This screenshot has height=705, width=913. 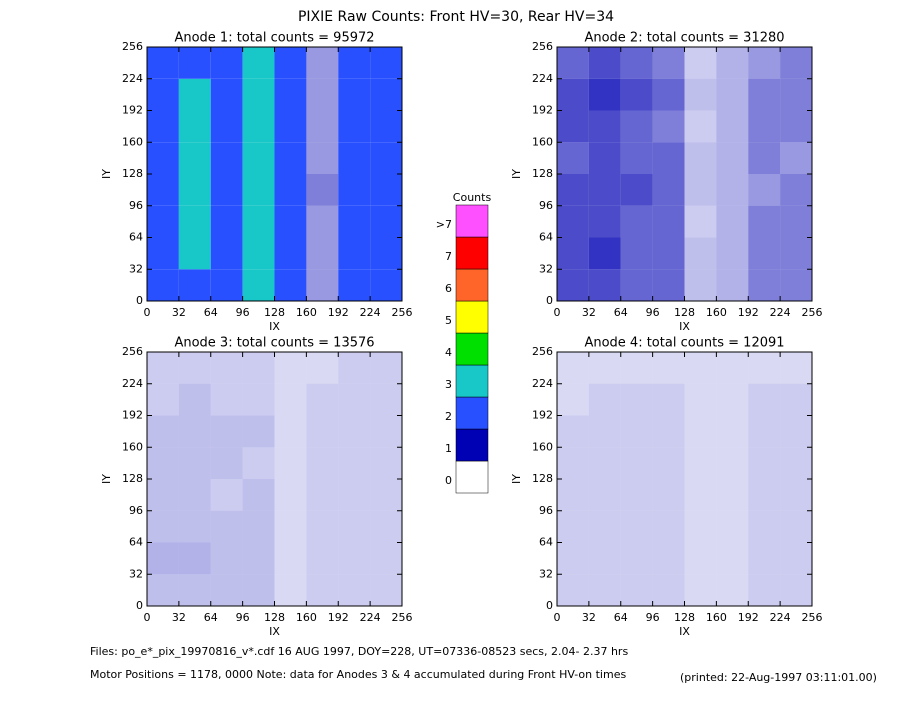 I want to click on panel-title: Anode 2: total counts = 31280, so click(x=684, y=38).